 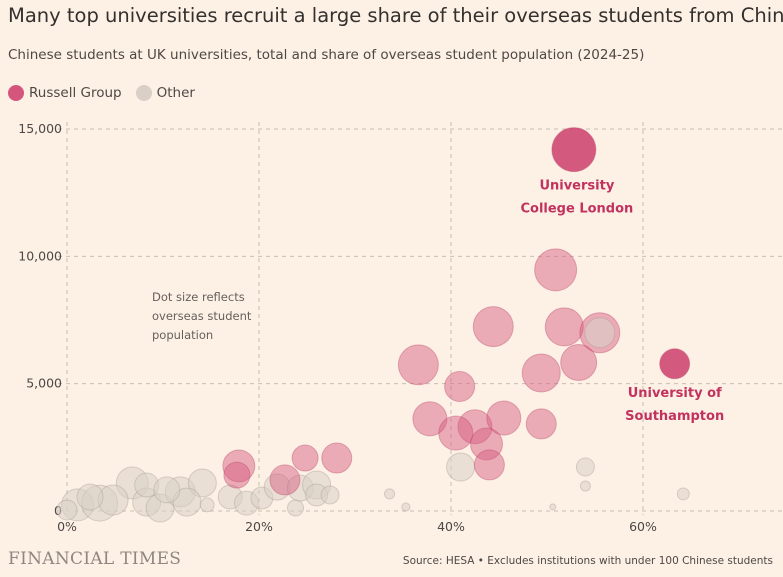 What do you see at coordinates (259, 526) in the screenshot?
I see `x-tick-label: 20%` at bounding box center [259, 526].